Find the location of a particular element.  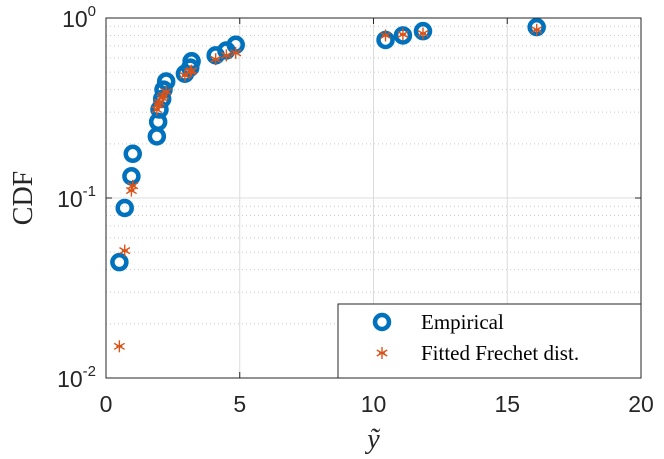

x-tick-label: 15 is located at coordinates (507, 404).